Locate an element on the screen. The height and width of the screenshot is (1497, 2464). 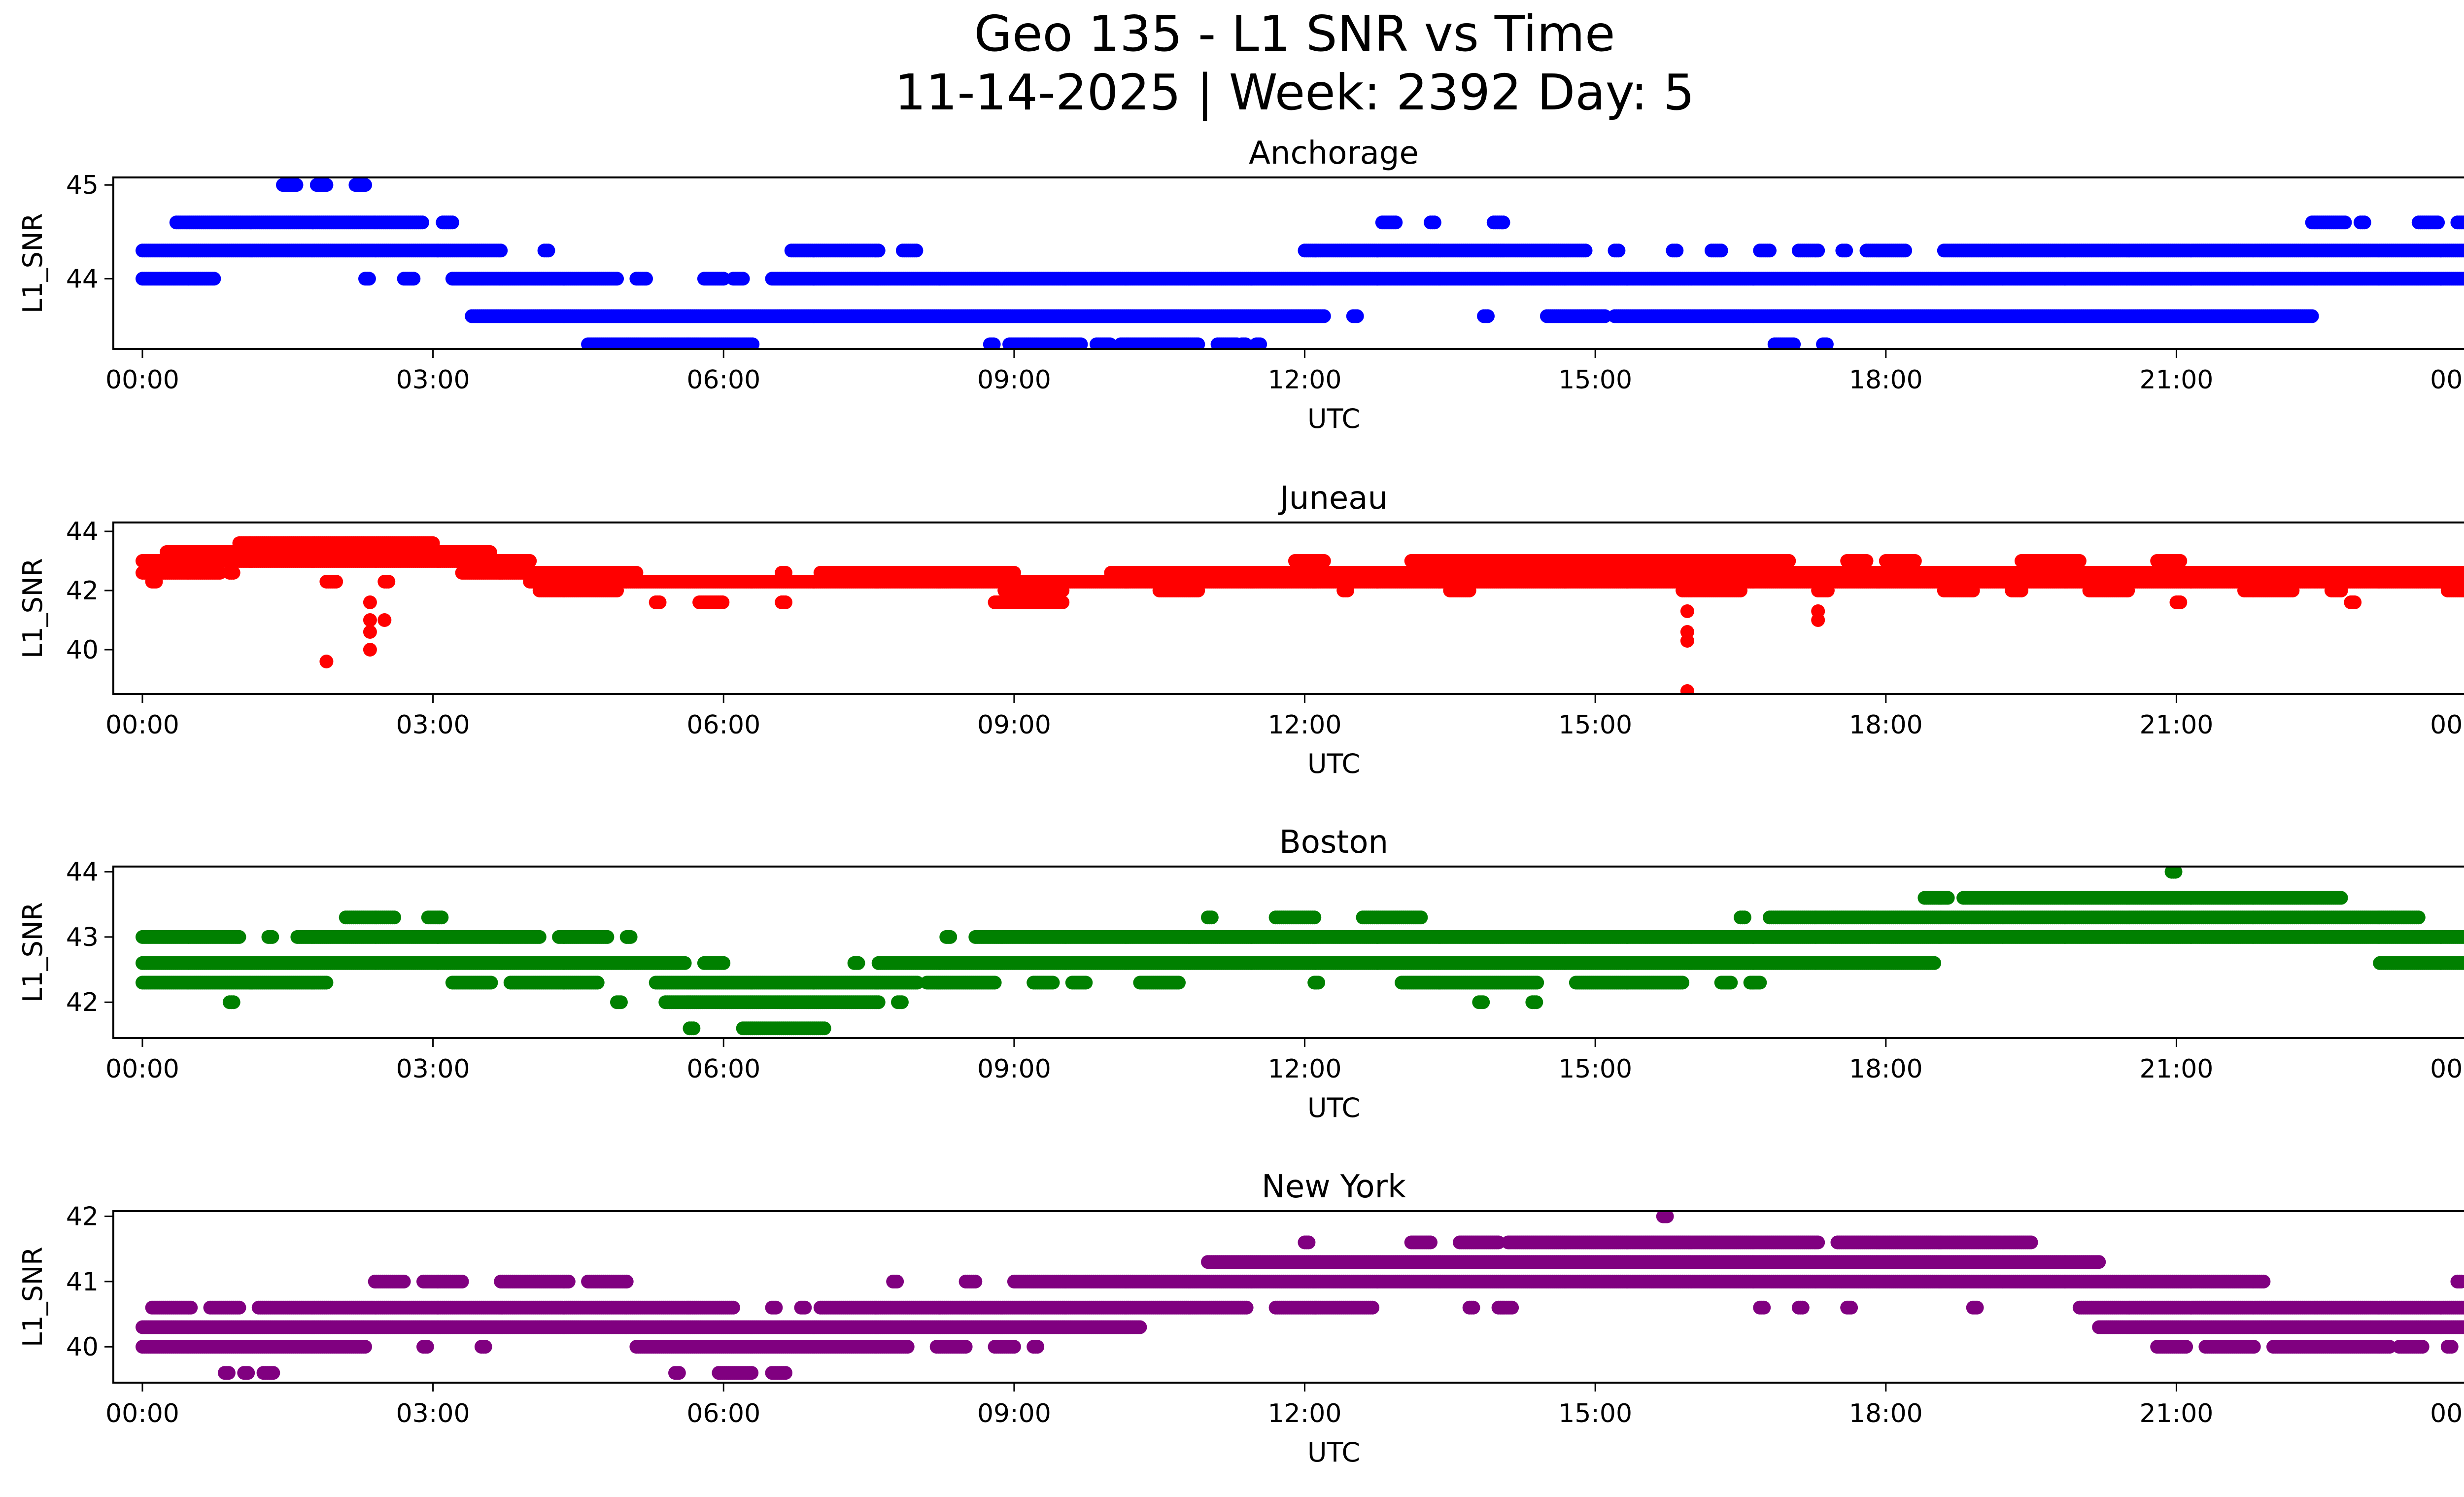
x-tick-label: 18:00 is located at coordinates (1886, 380).